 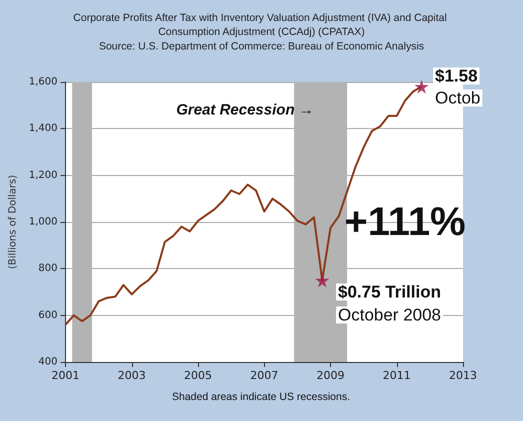 What do you see at coordinates (48, 268) in the screenshot?
I see `y-tick-label: 800` at bounding box center [48, 268].